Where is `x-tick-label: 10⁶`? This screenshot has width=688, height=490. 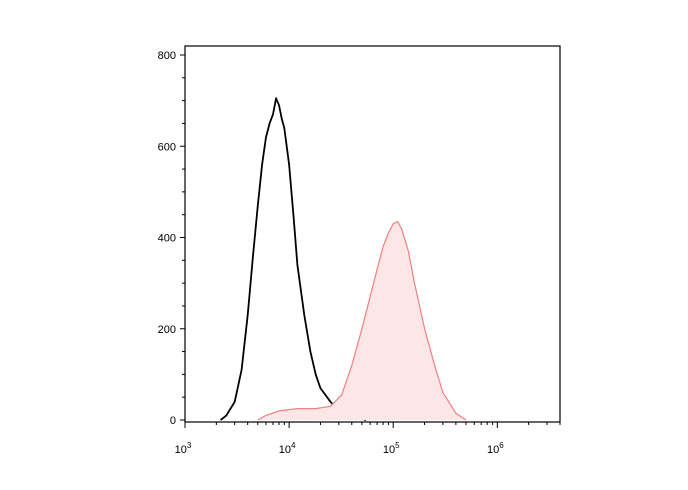
x-tick-label: 10⁶ is located at coordinates (495, 448).